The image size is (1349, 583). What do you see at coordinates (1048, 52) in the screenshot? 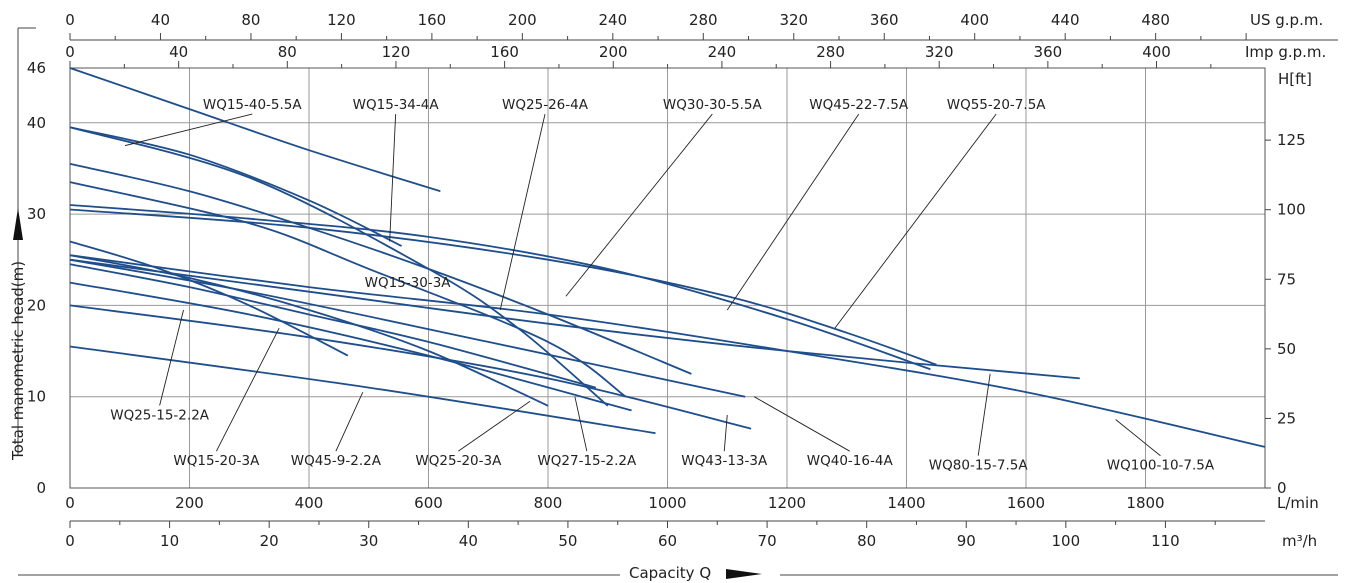
I see `imp-gpm-tick-label: 360` at bounding box center [1048, 52].